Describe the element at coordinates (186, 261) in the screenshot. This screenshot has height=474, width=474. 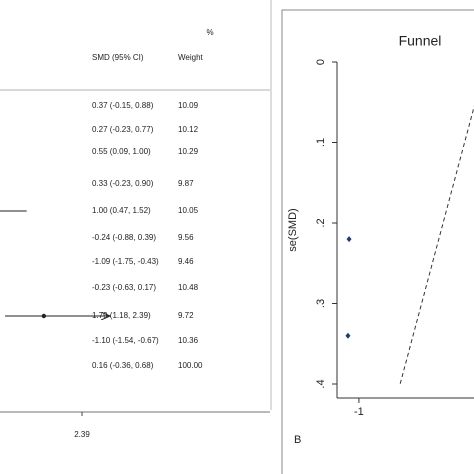
I see `weight-label: 9.46` at that location.